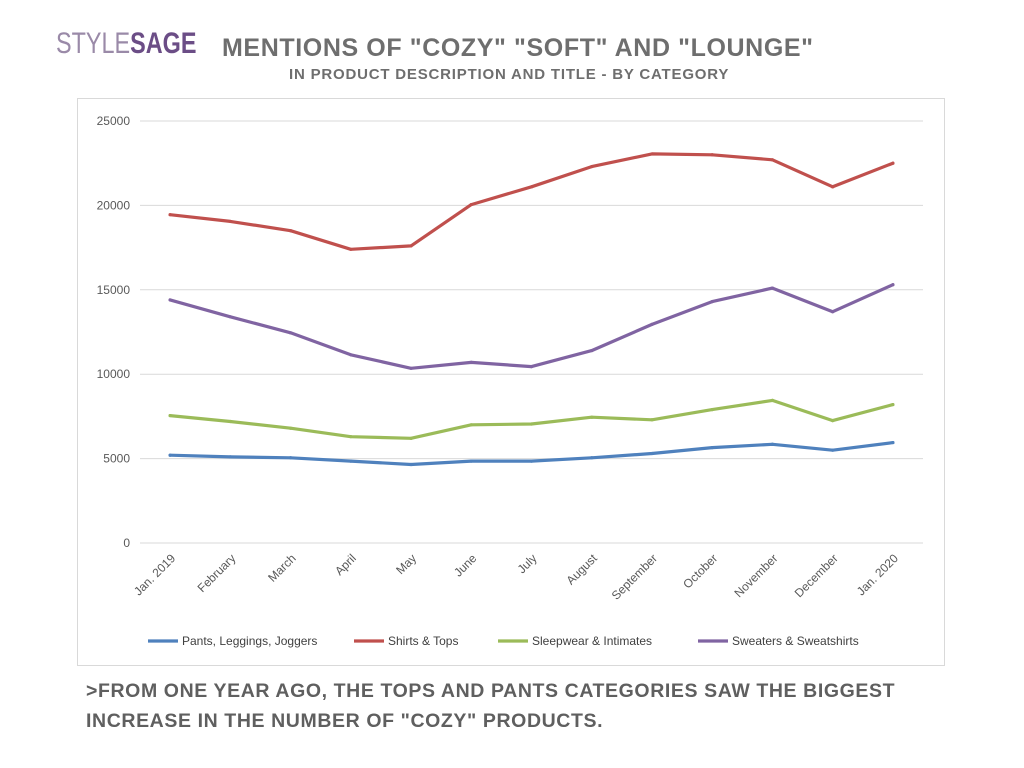 The height and width of the screenshot is (768, 1024). What do you see at coordinates (281, 567) in the screenshot?
I see `x-tick-label: March` at bounding box center [281, 567].